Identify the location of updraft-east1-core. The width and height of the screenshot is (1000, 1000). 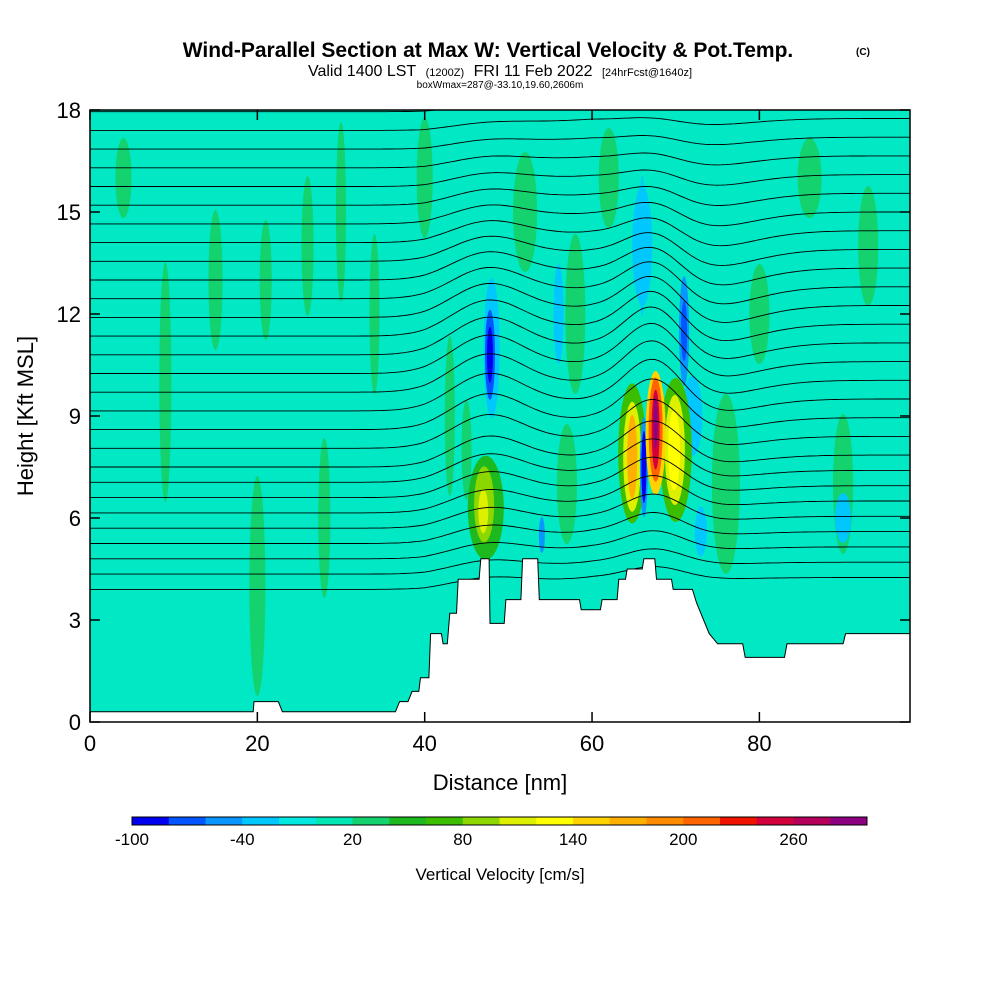
(632, 456).